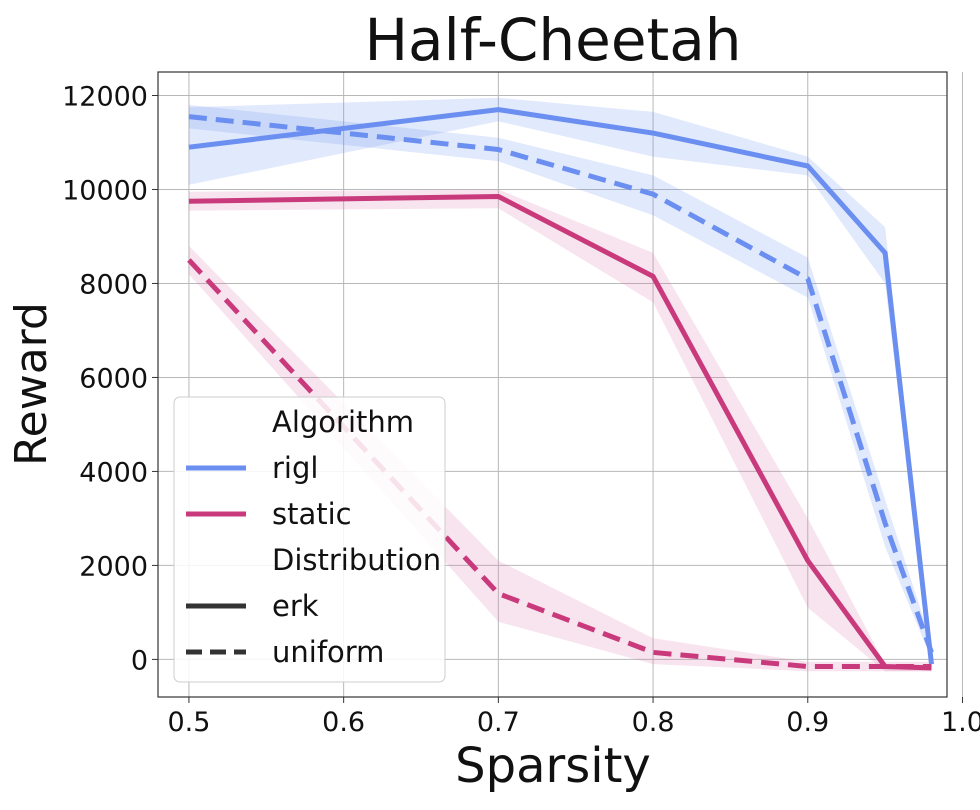 This screenshot has width=980, height=810. What do you see at coordinates (139, 660) in the screenshot?
I see `y-tick-label: 0` at bounding box center [139, 660].